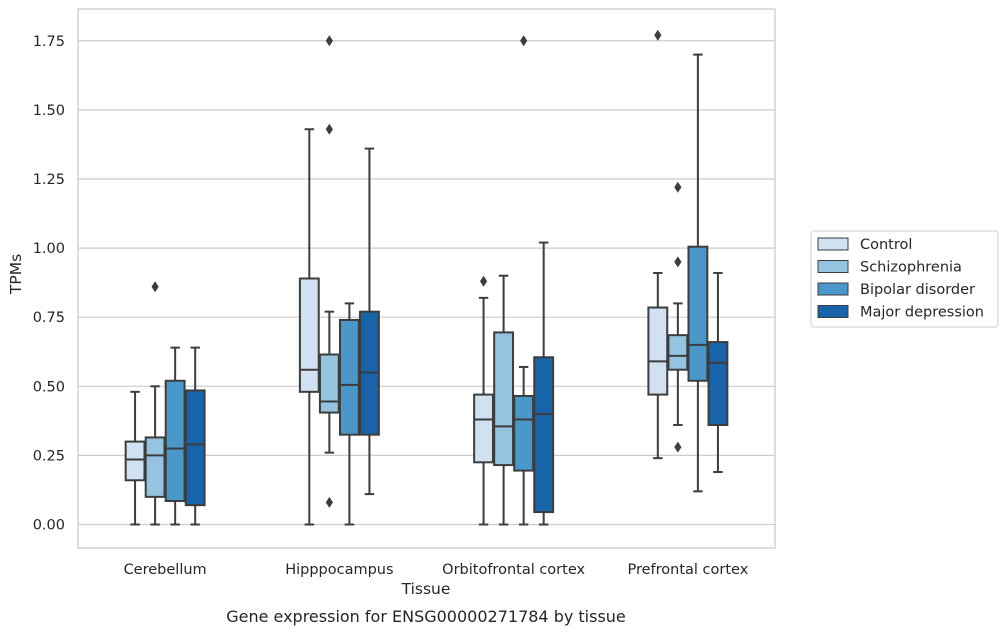 Image resolution: width=1007 pixels, height=634 pixels. I want to click on y-tick-label: 0.75, so click(49, 318).